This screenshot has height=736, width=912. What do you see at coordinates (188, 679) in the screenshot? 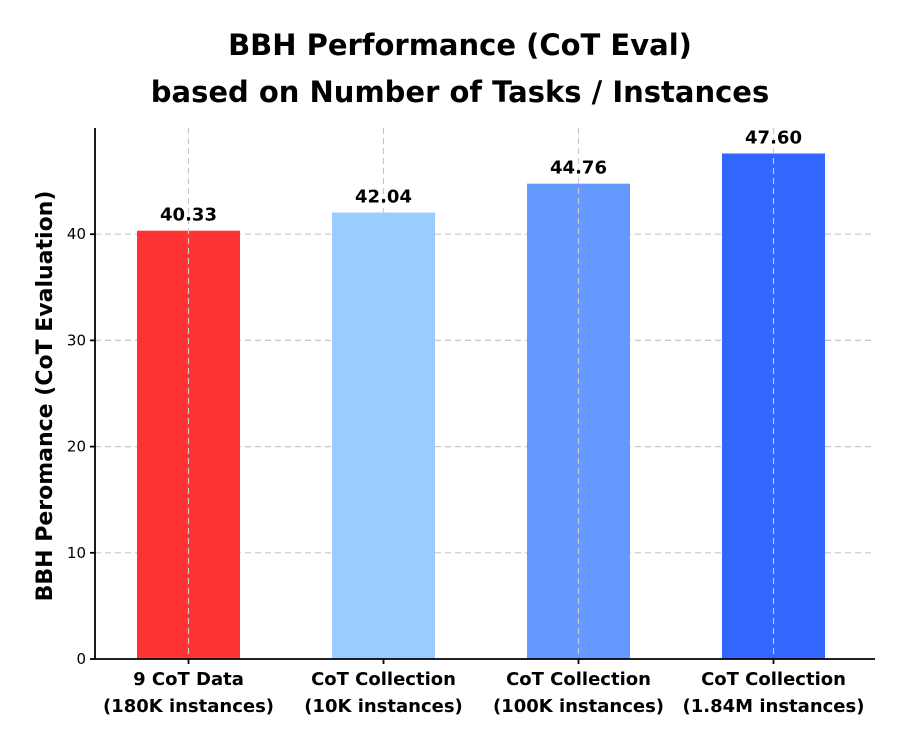
I see `x-tick-label: 9 CoT Data` at bounding box center [188, 679].